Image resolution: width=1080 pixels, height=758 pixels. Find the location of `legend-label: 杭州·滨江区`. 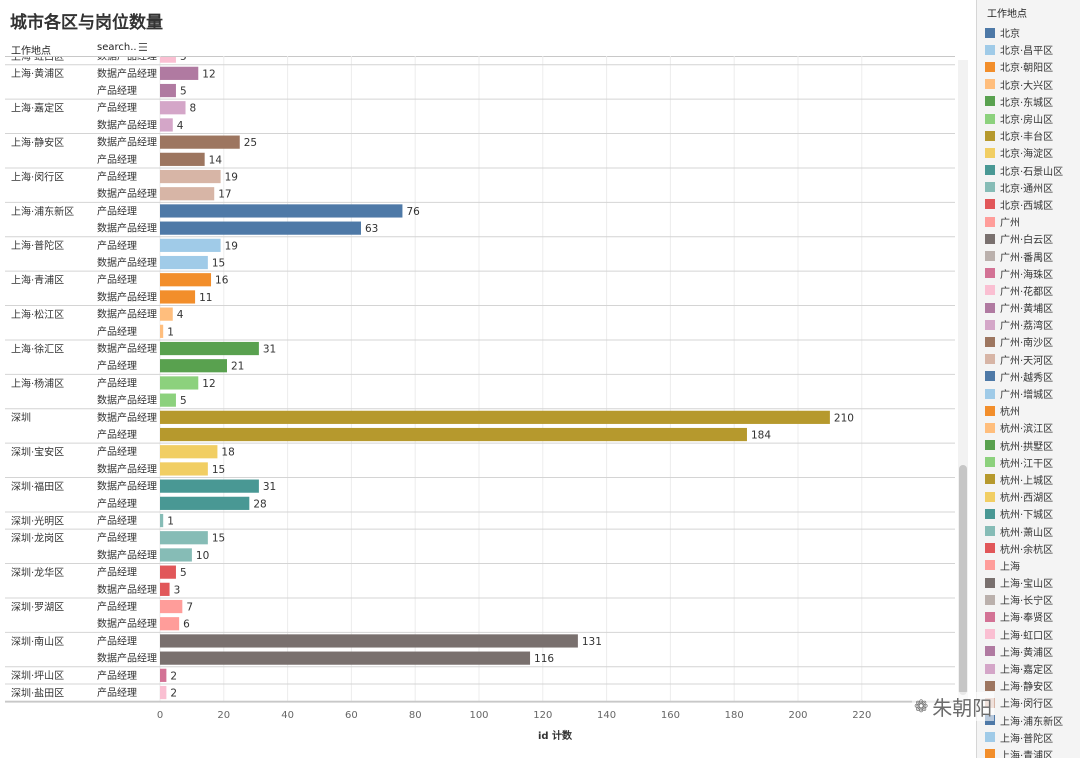

legend-label: 杭州·滨江区 is located at coordinates (1027, 430).